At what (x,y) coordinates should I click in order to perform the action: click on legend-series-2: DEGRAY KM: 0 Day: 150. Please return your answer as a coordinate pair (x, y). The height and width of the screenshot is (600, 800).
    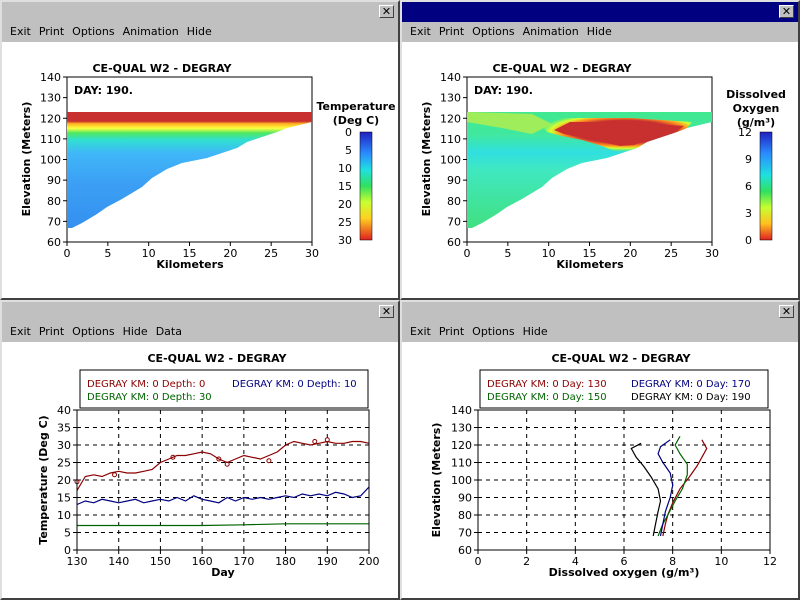
    Looking at the image, I should click on (547, 397).